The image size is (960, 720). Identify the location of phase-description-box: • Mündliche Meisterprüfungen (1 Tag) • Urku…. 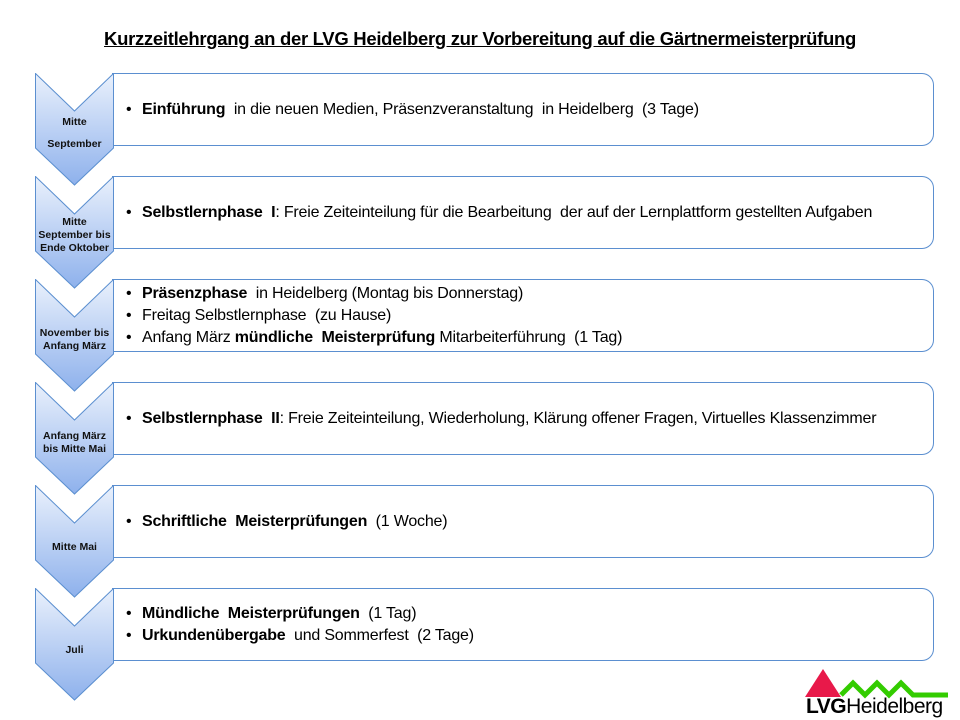
(523, 624).